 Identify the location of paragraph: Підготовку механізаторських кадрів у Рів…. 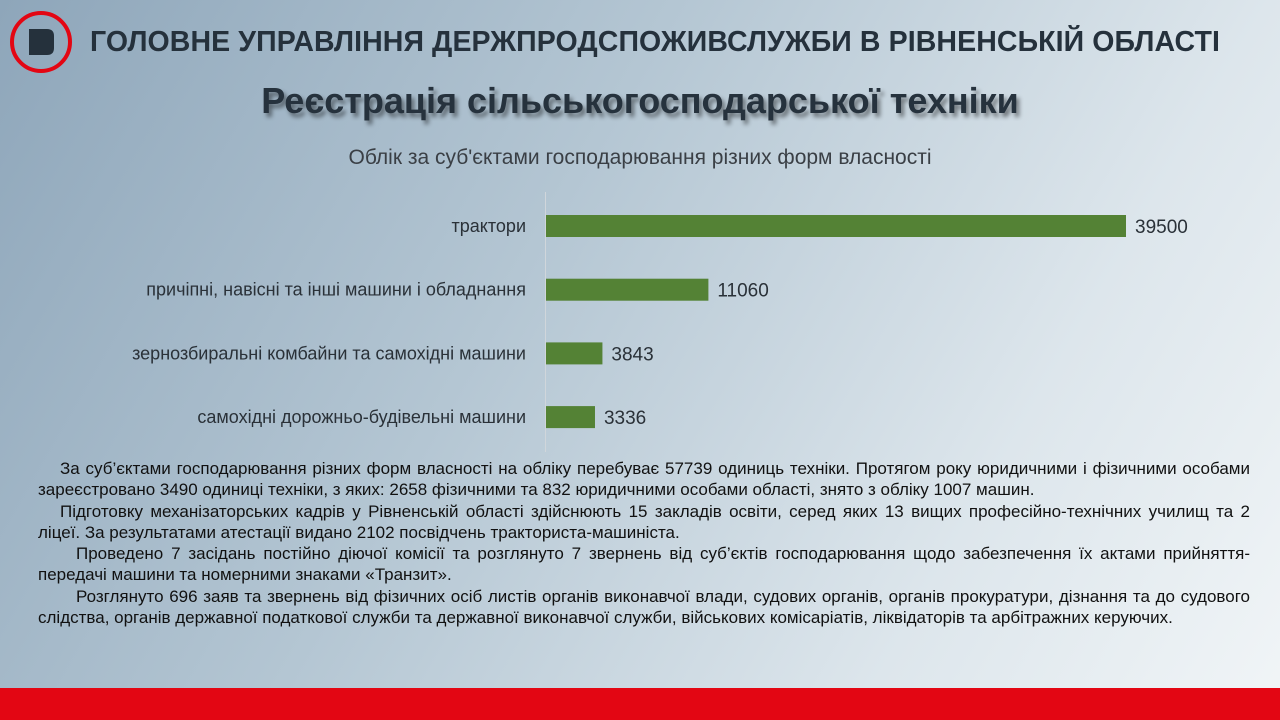
(644, 521).